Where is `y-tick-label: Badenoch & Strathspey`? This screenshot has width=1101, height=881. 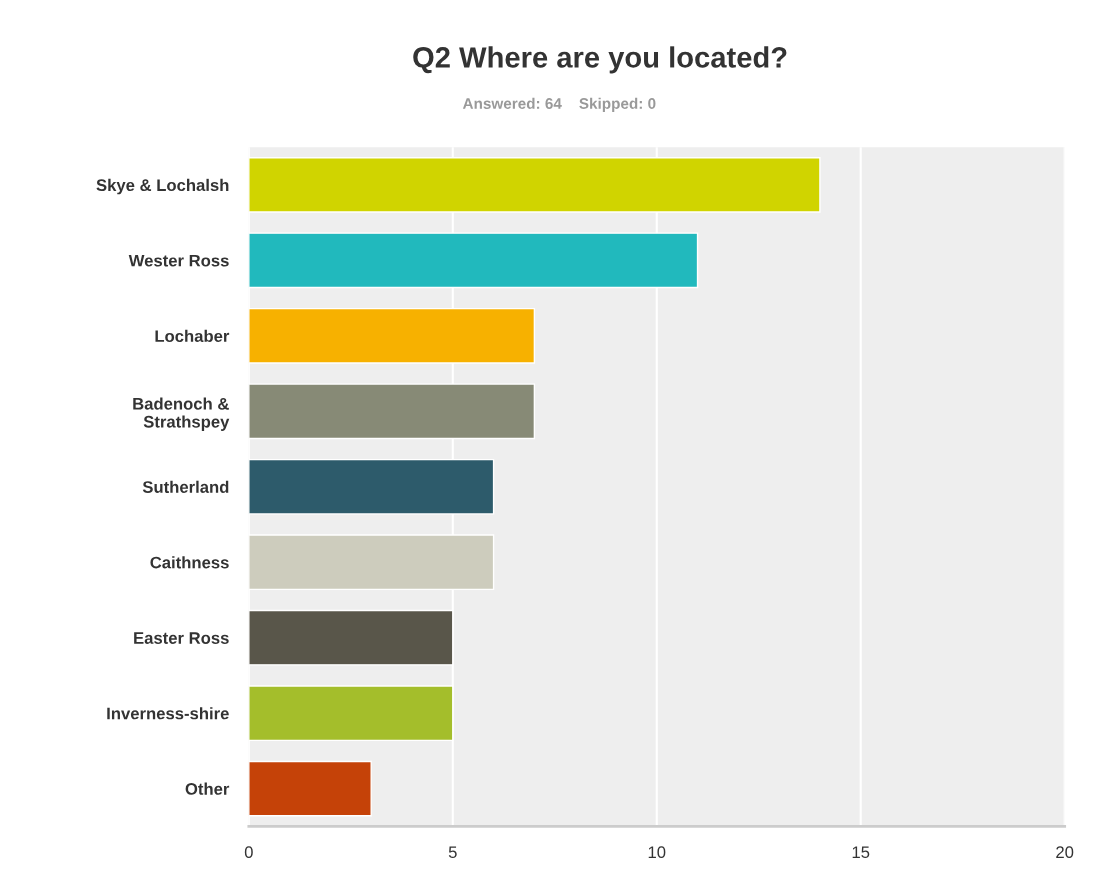
y-tick-label: Badenoch & Strathspey is located at coordinates (181, 414).